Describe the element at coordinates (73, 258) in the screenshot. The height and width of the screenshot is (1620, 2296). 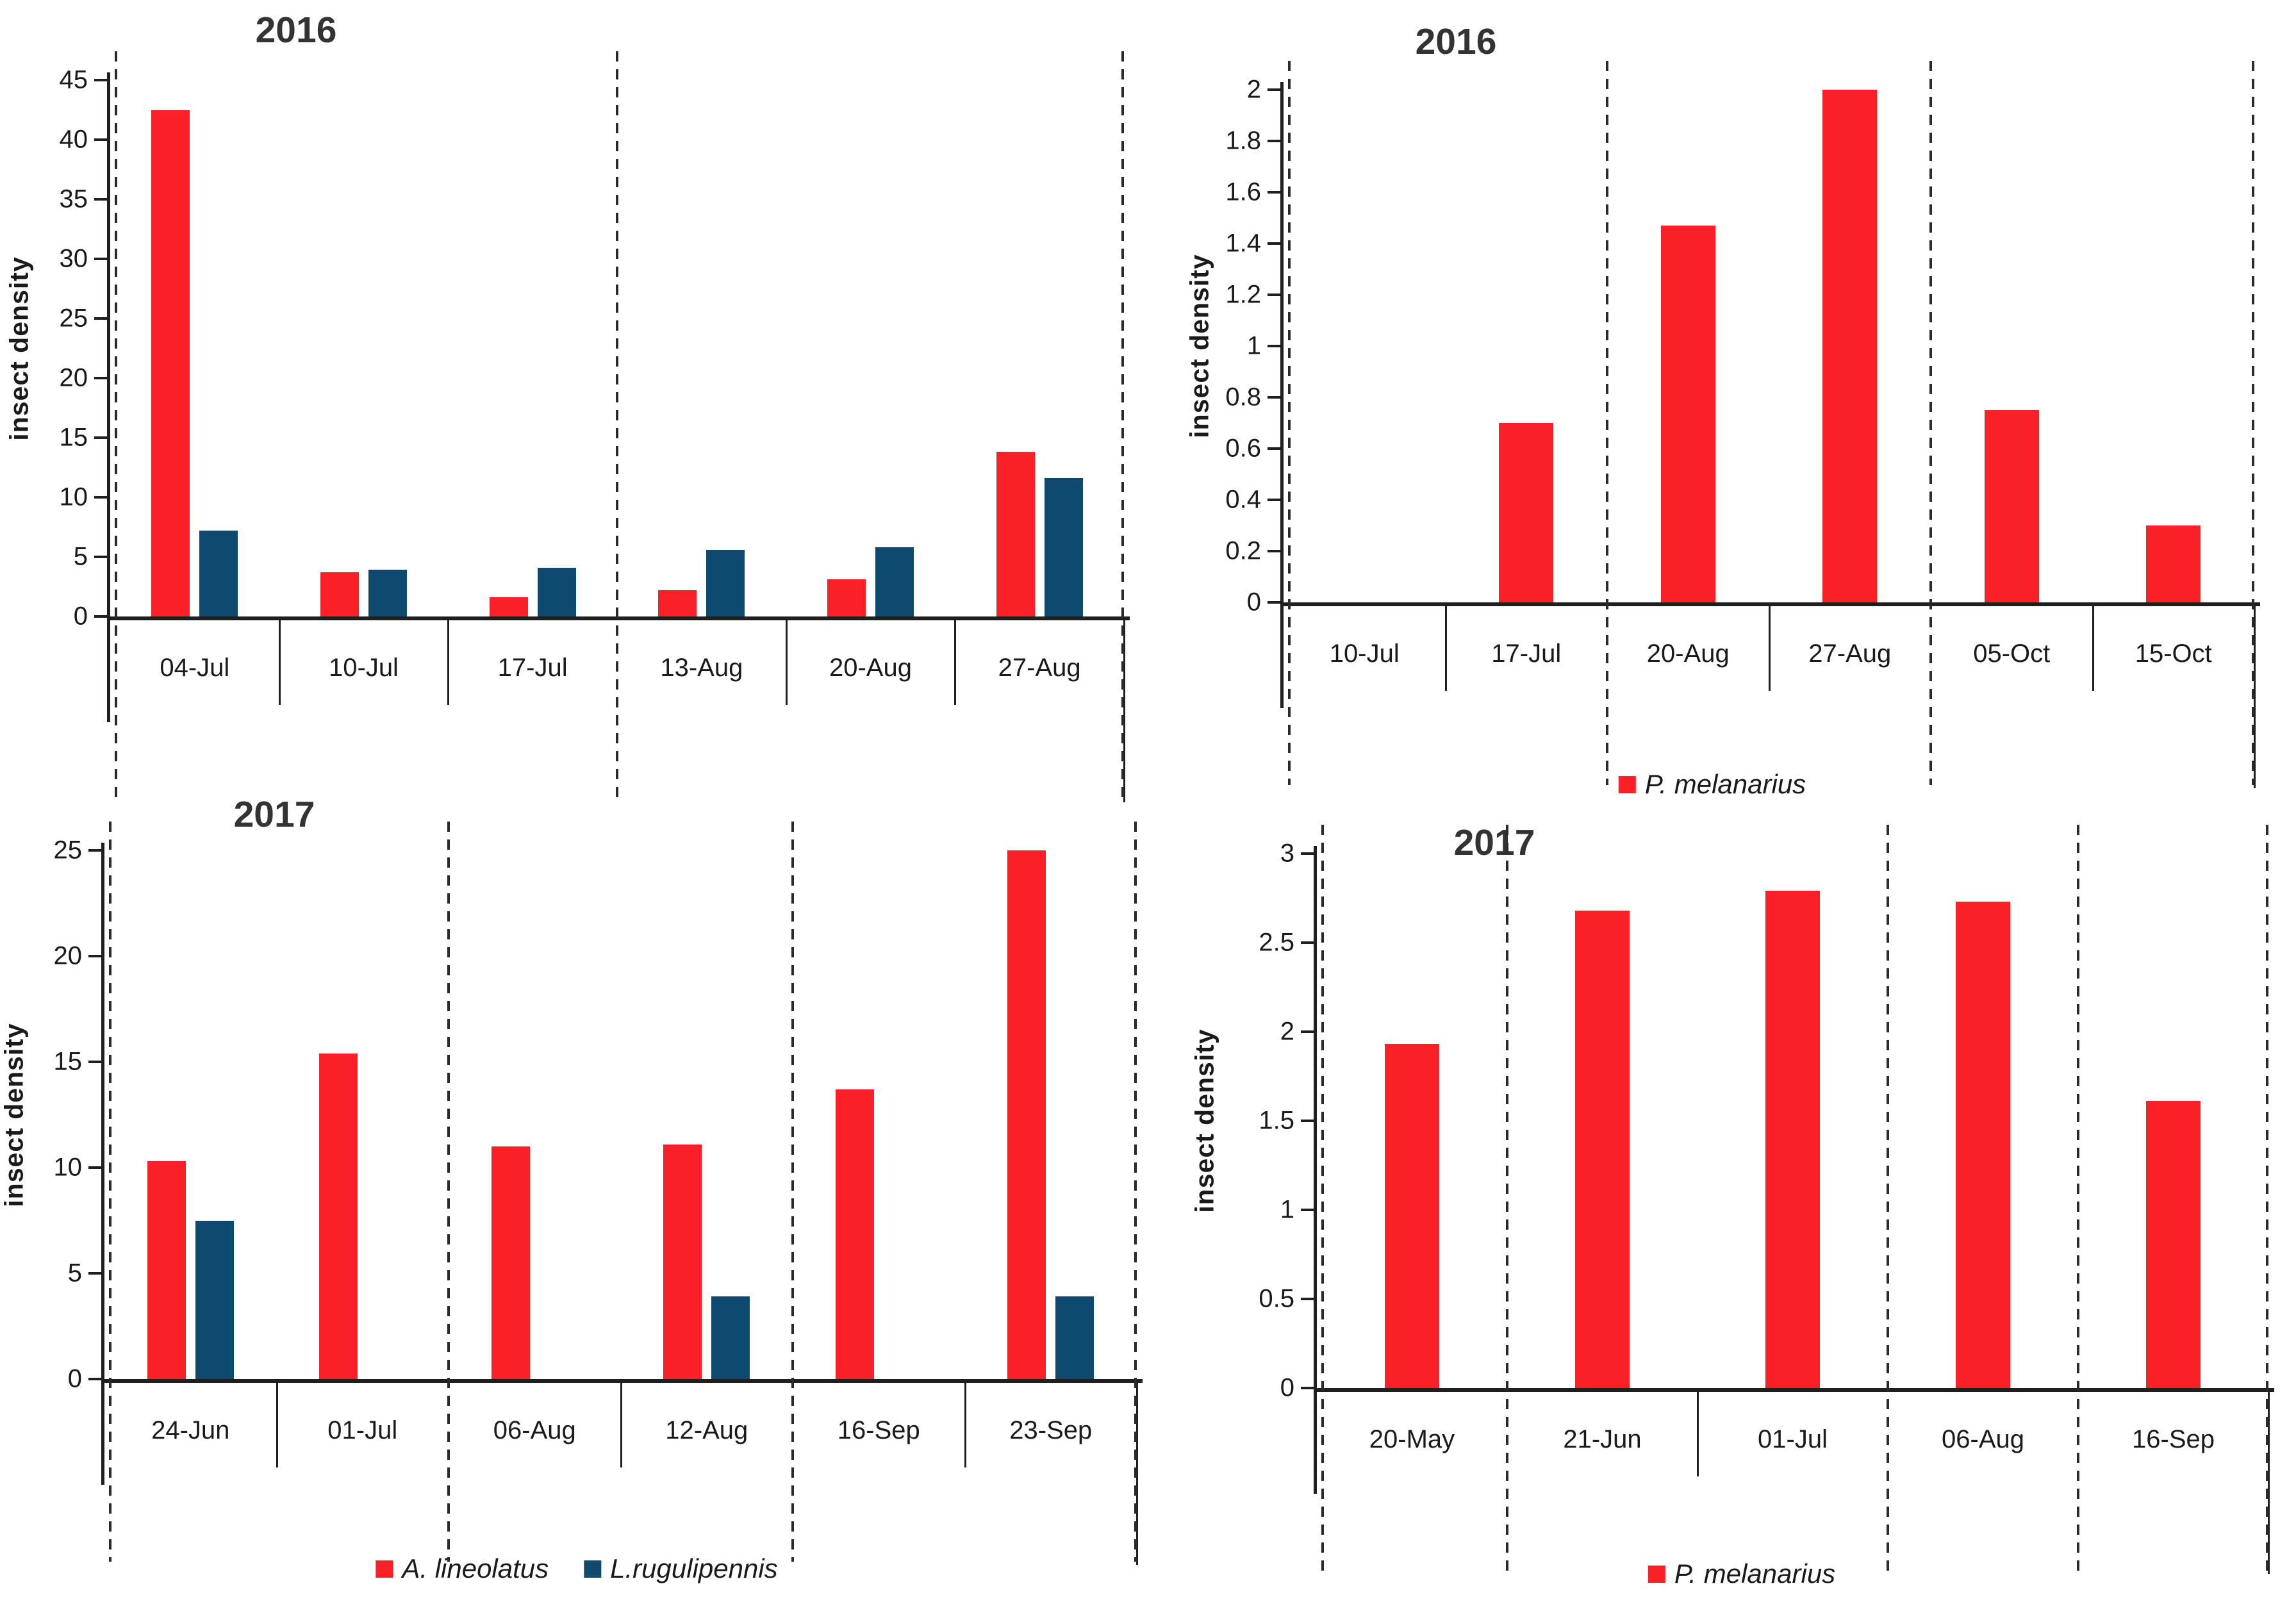
I see `y-tick-label: 30` at that location.